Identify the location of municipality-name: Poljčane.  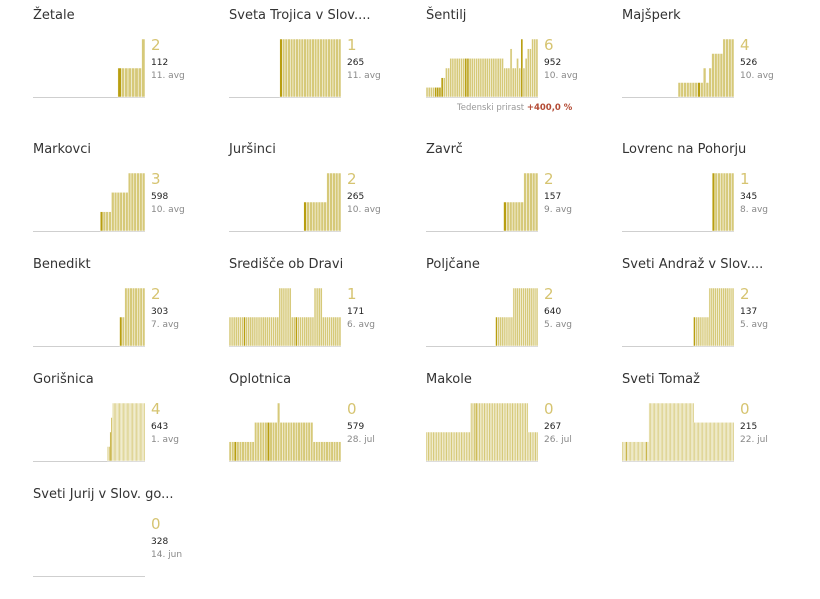
(453, 264).